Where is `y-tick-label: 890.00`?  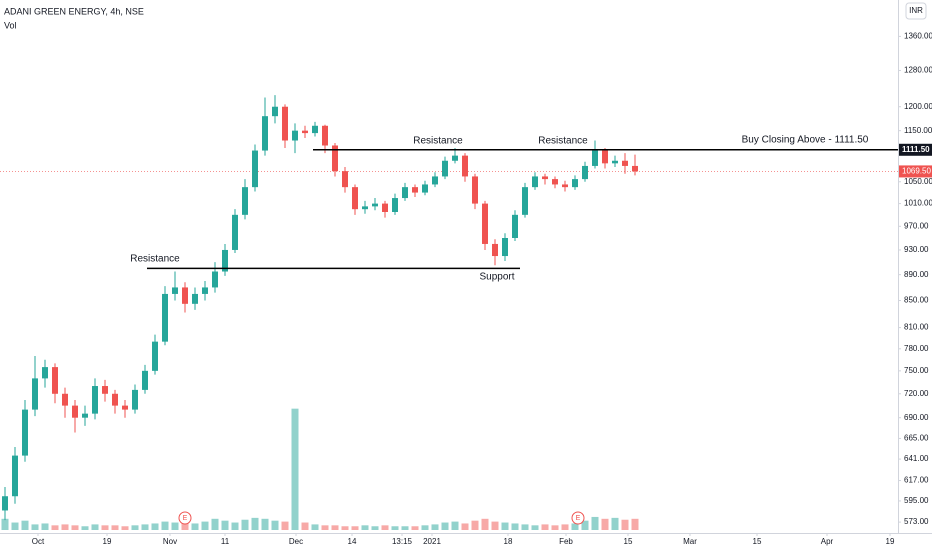 y-tick-label: 890.00 is located at coordinates (916, 274).